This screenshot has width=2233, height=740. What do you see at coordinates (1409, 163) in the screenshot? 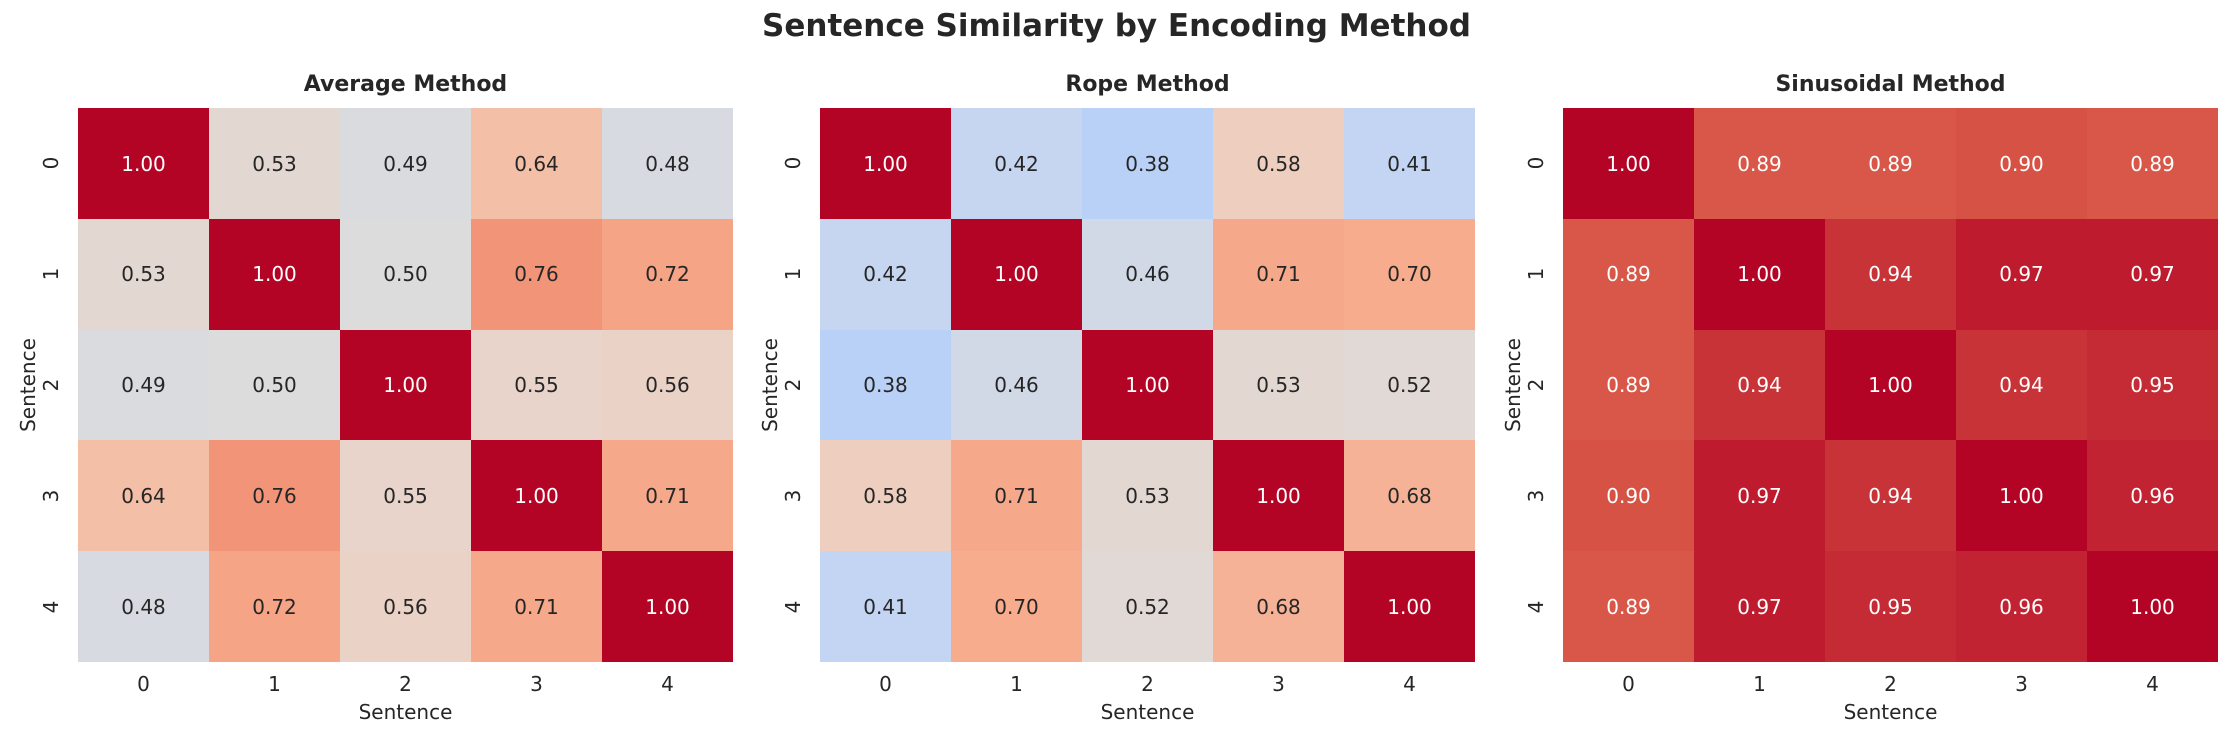
I see `heatmap-cell: 0.41` at bounding box center [1409, 163].